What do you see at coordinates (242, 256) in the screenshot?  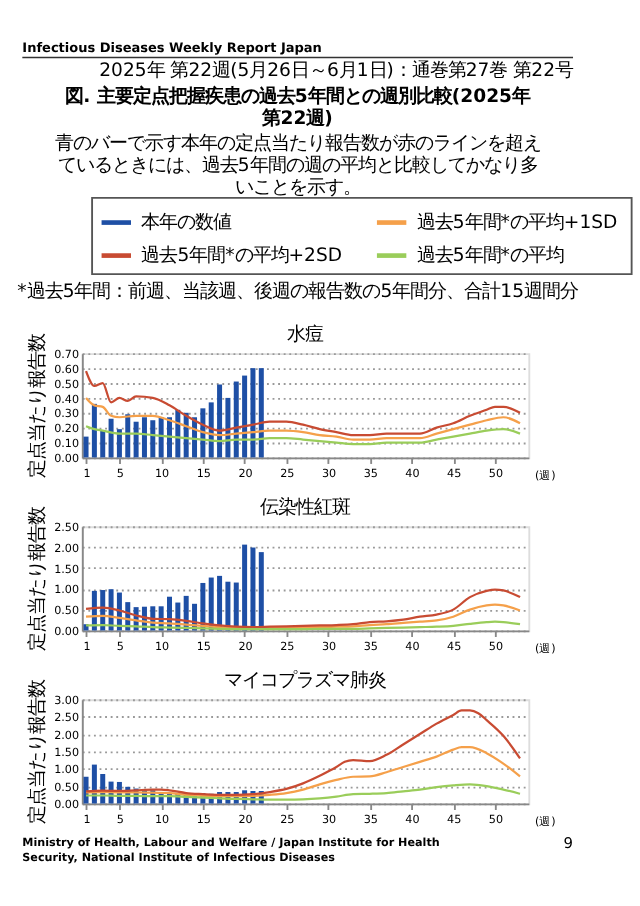 I see `legend-label: 過去5年間*の平均+2SD` at bounding box center [242, 256].